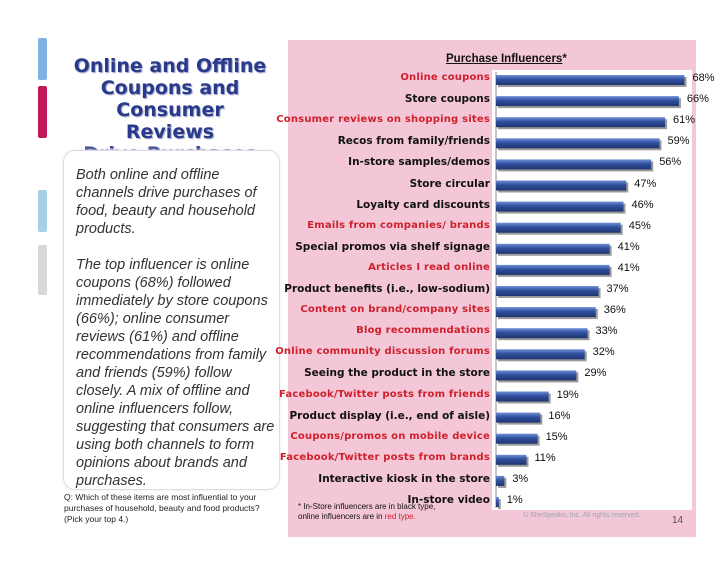 The image size is (728, 563). What do you see at coordinates (449, 183) in the screenshot?
I see `category-label: Store circular` at bounding box center [449, 183].